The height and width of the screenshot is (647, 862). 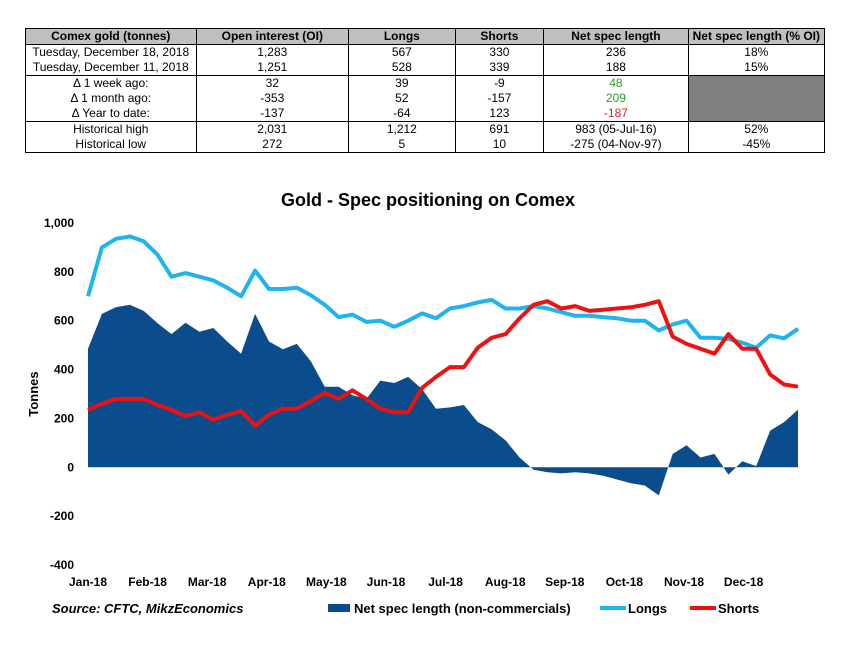 I want to click on x-tick-label: Jan-18, so click(x=88, y=582).